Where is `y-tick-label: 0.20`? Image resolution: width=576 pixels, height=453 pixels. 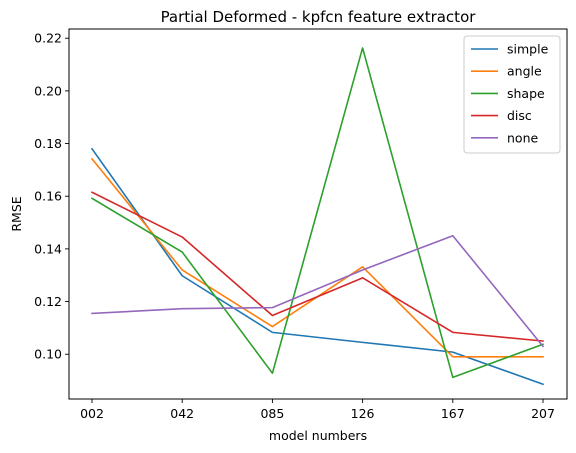 y-tick-label: 0.20 is located at coordinates (48, 90).